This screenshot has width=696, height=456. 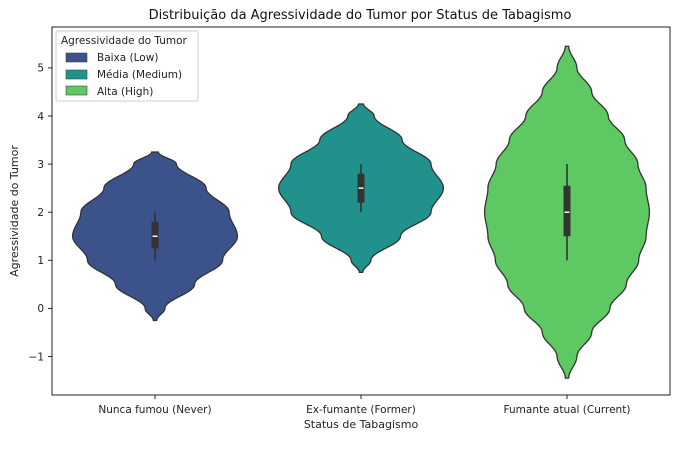 I want to click on y-axis-label: Agressividade do Tumor, so click(x=14, y=211).